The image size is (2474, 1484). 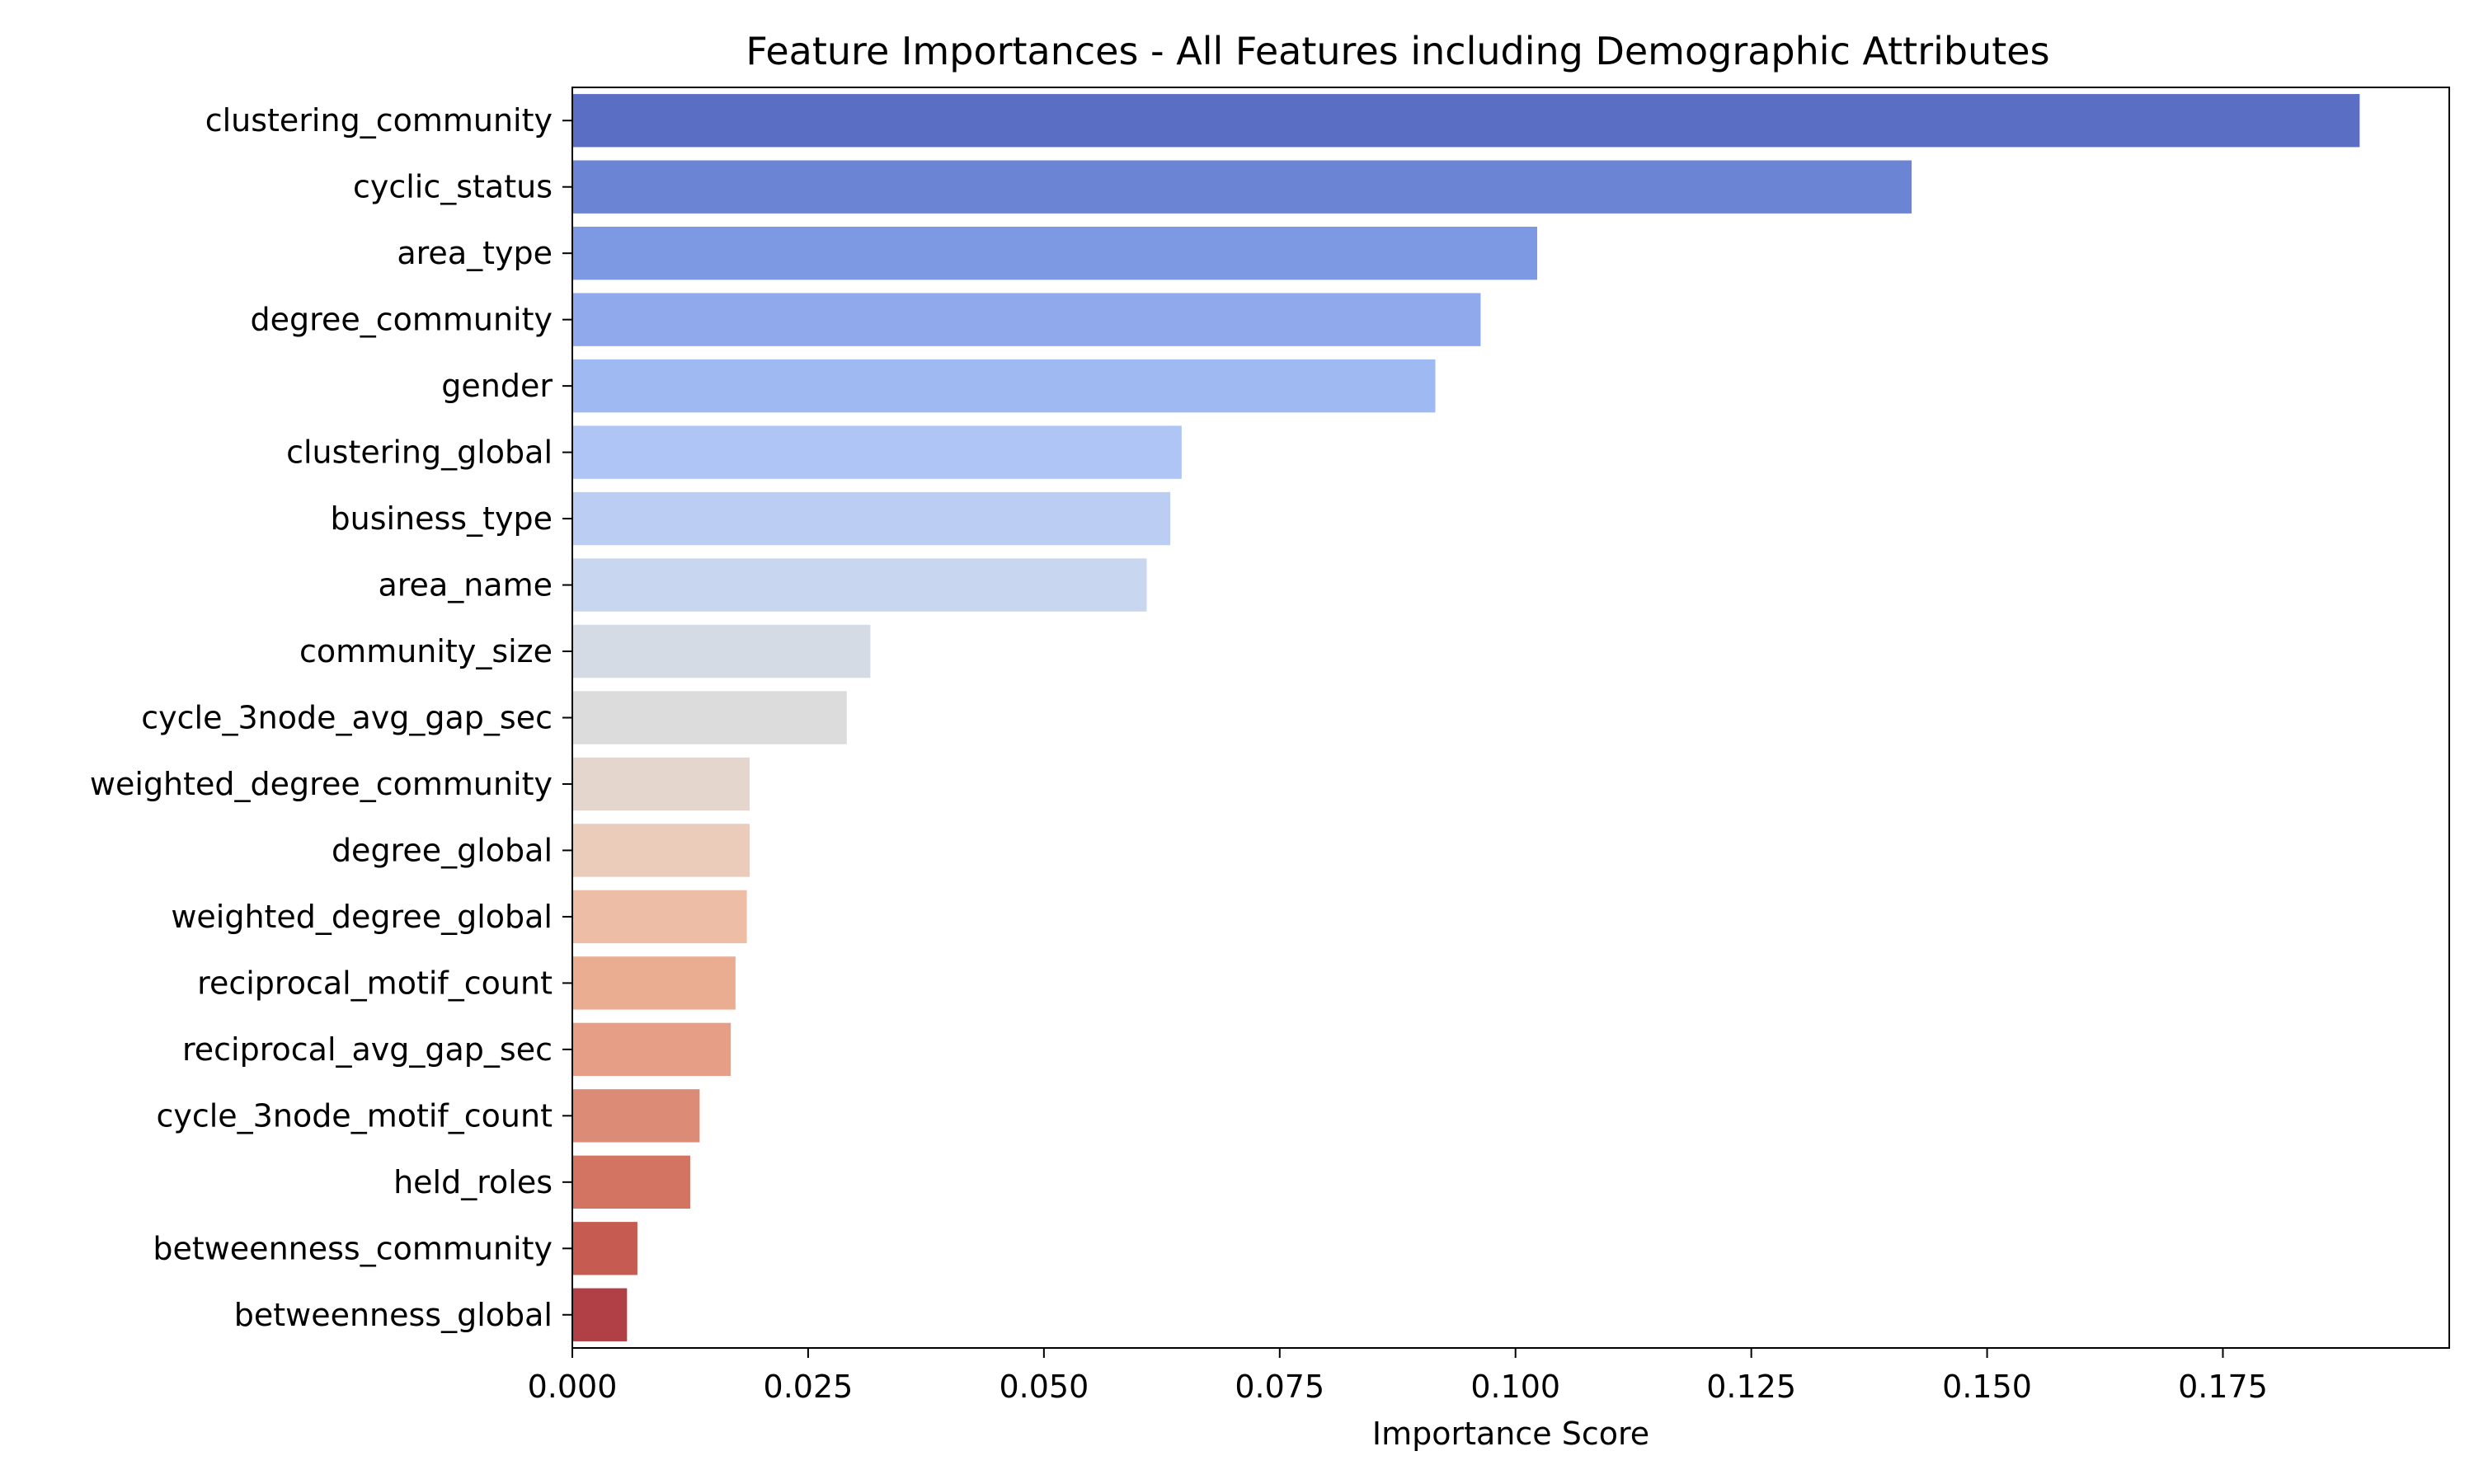 I want to click on bar-area-name, so click(x=859, y=585).